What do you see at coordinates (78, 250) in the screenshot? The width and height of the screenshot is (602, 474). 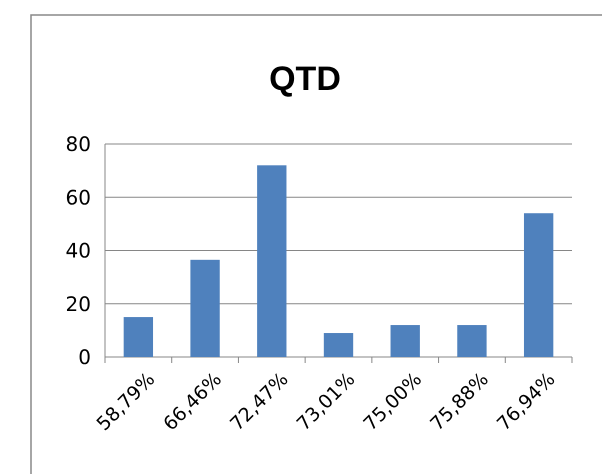 I see `y-tick-label: 40` at bounding box center [78, 250].